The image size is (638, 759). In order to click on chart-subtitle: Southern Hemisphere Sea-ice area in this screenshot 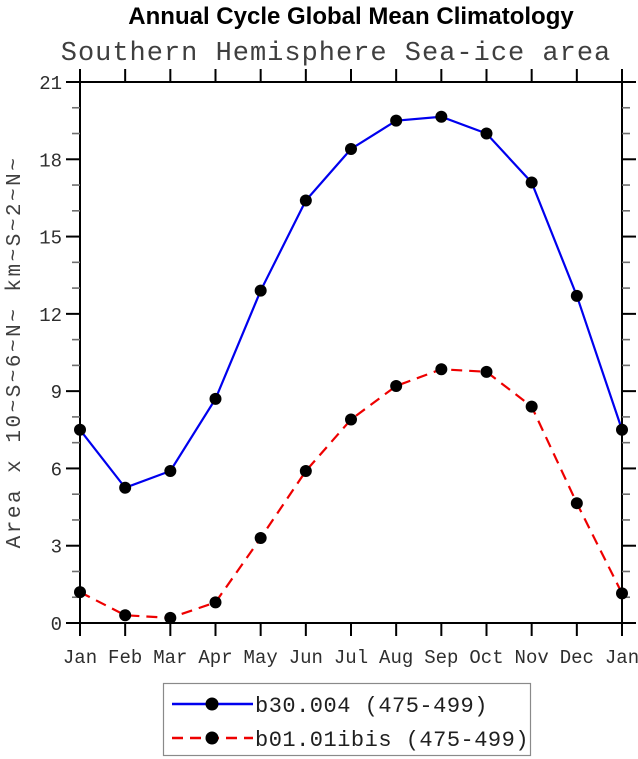, I will do `click(336, 54)`.